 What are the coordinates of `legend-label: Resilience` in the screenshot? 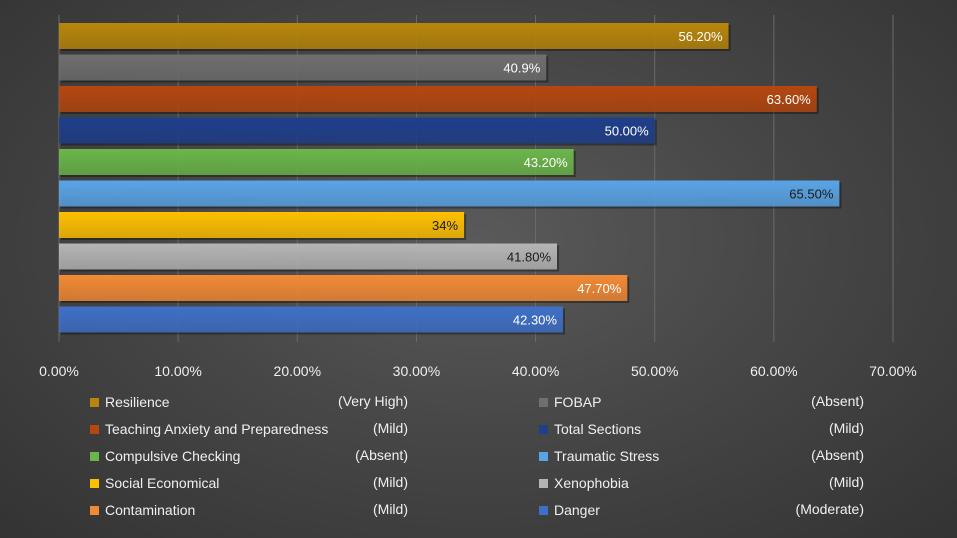 It's located at (137, 402).